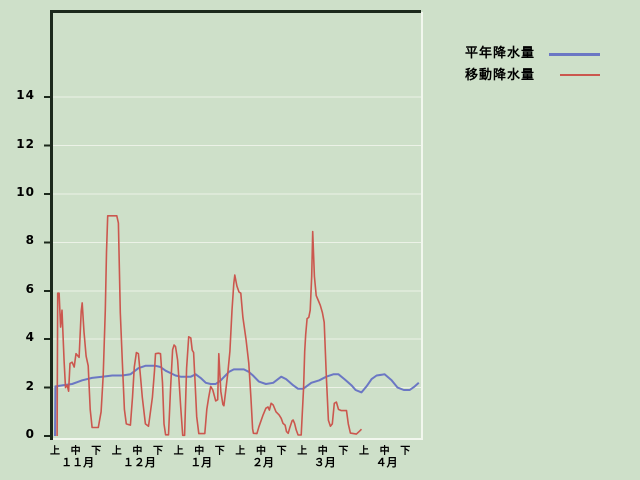 The height and width of the screenshot is (480, 640). Describe the element at coordinates (75, 451) in the screenshot. I see `x-decad-label-1: 中` at that location.